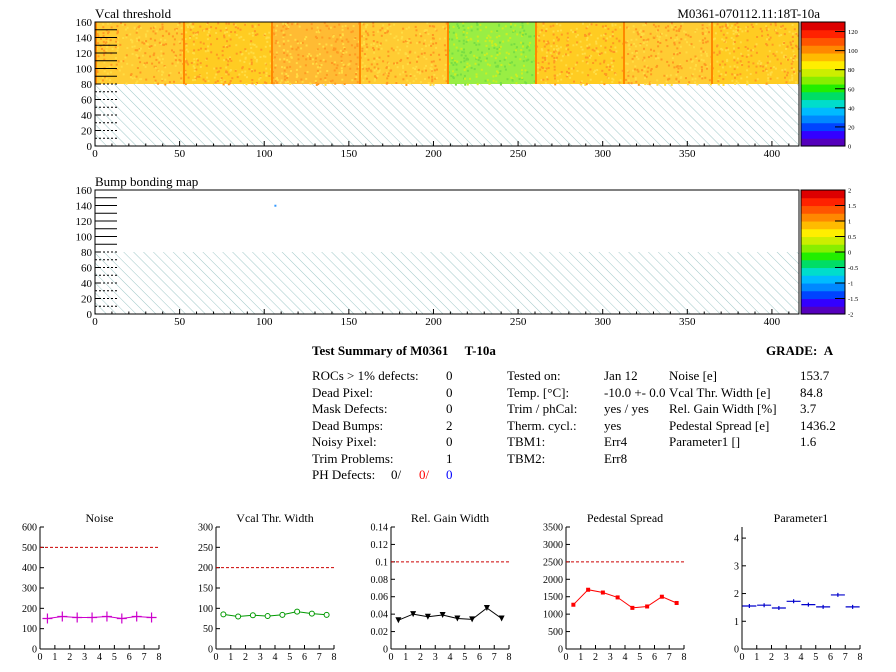  Describe the element at coordinates (518, 154) in the screenshot. I see `x-tick-label: 250` at that location.